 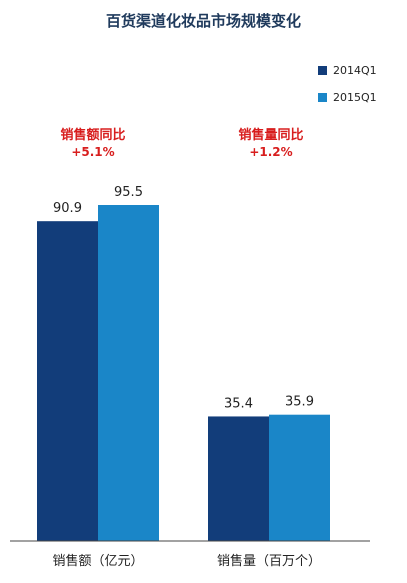 What do you see at coordinates (67, 208) in the screenshot?
I see `data-label-2014Q1-0: 90.9` at bounding box center [67, 208].